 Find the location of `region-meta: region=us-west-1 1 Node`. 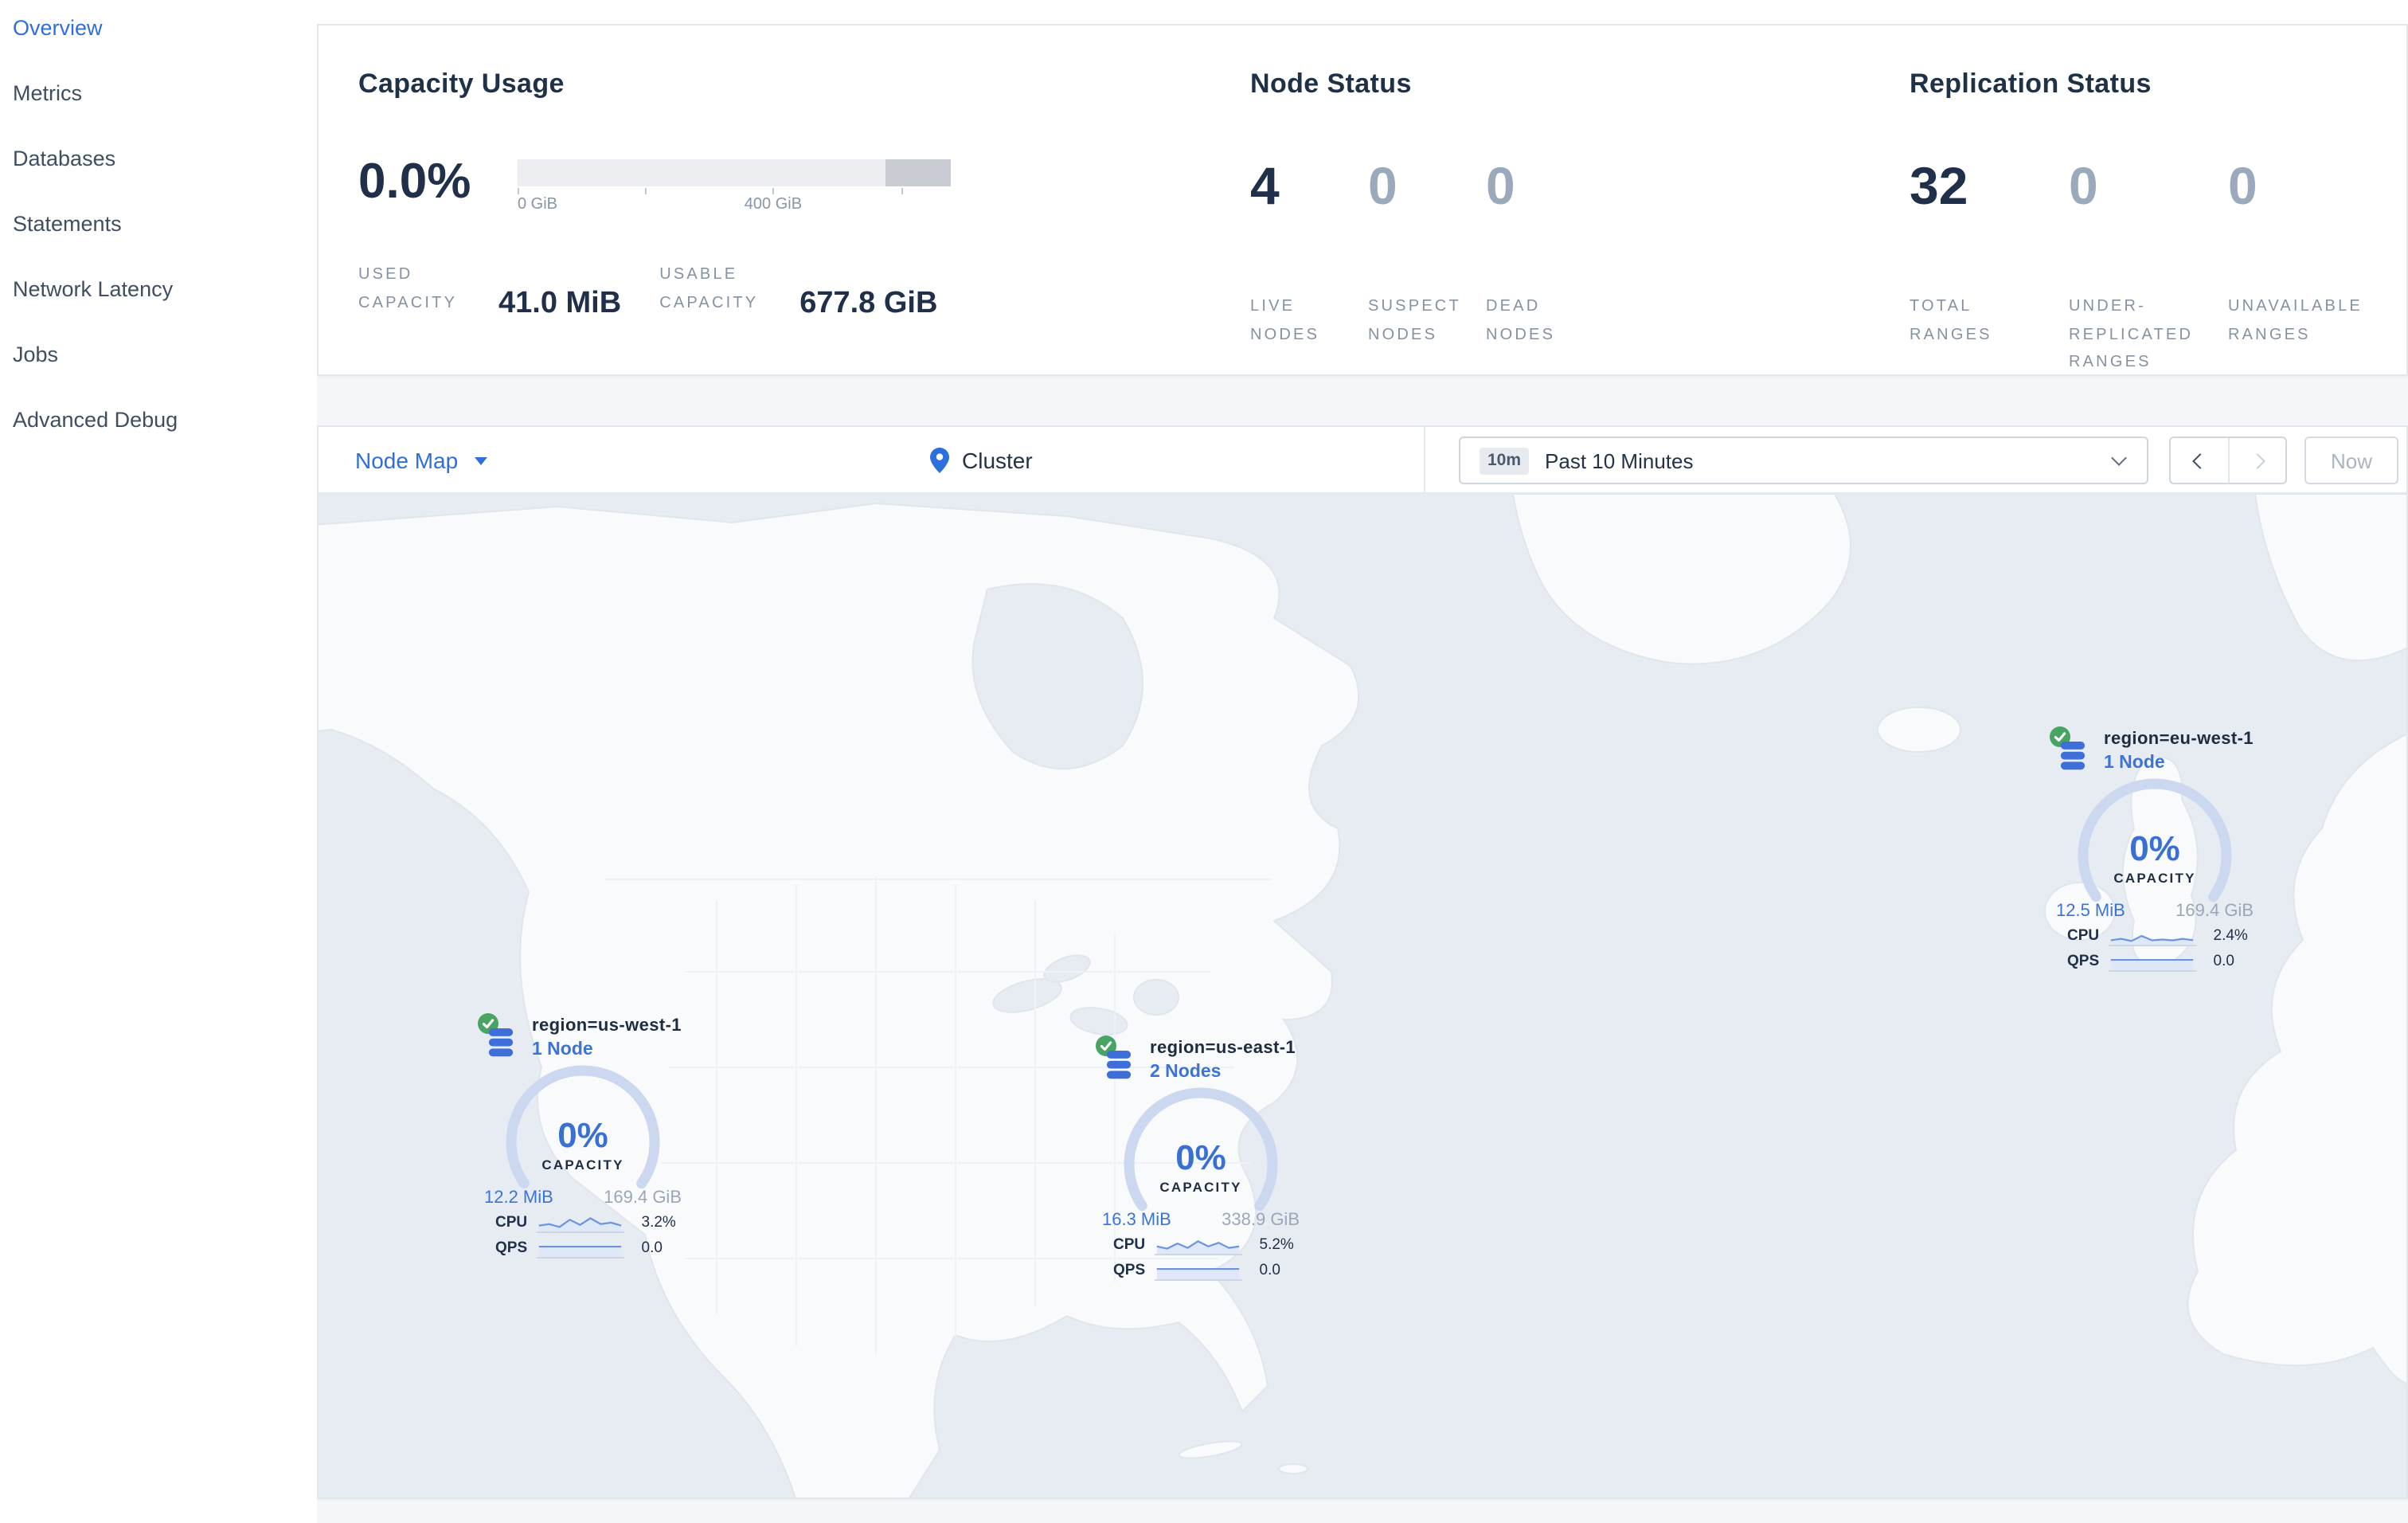

region-meta: region=us-west-1 1 Node is located at coordinates (608, 1036).